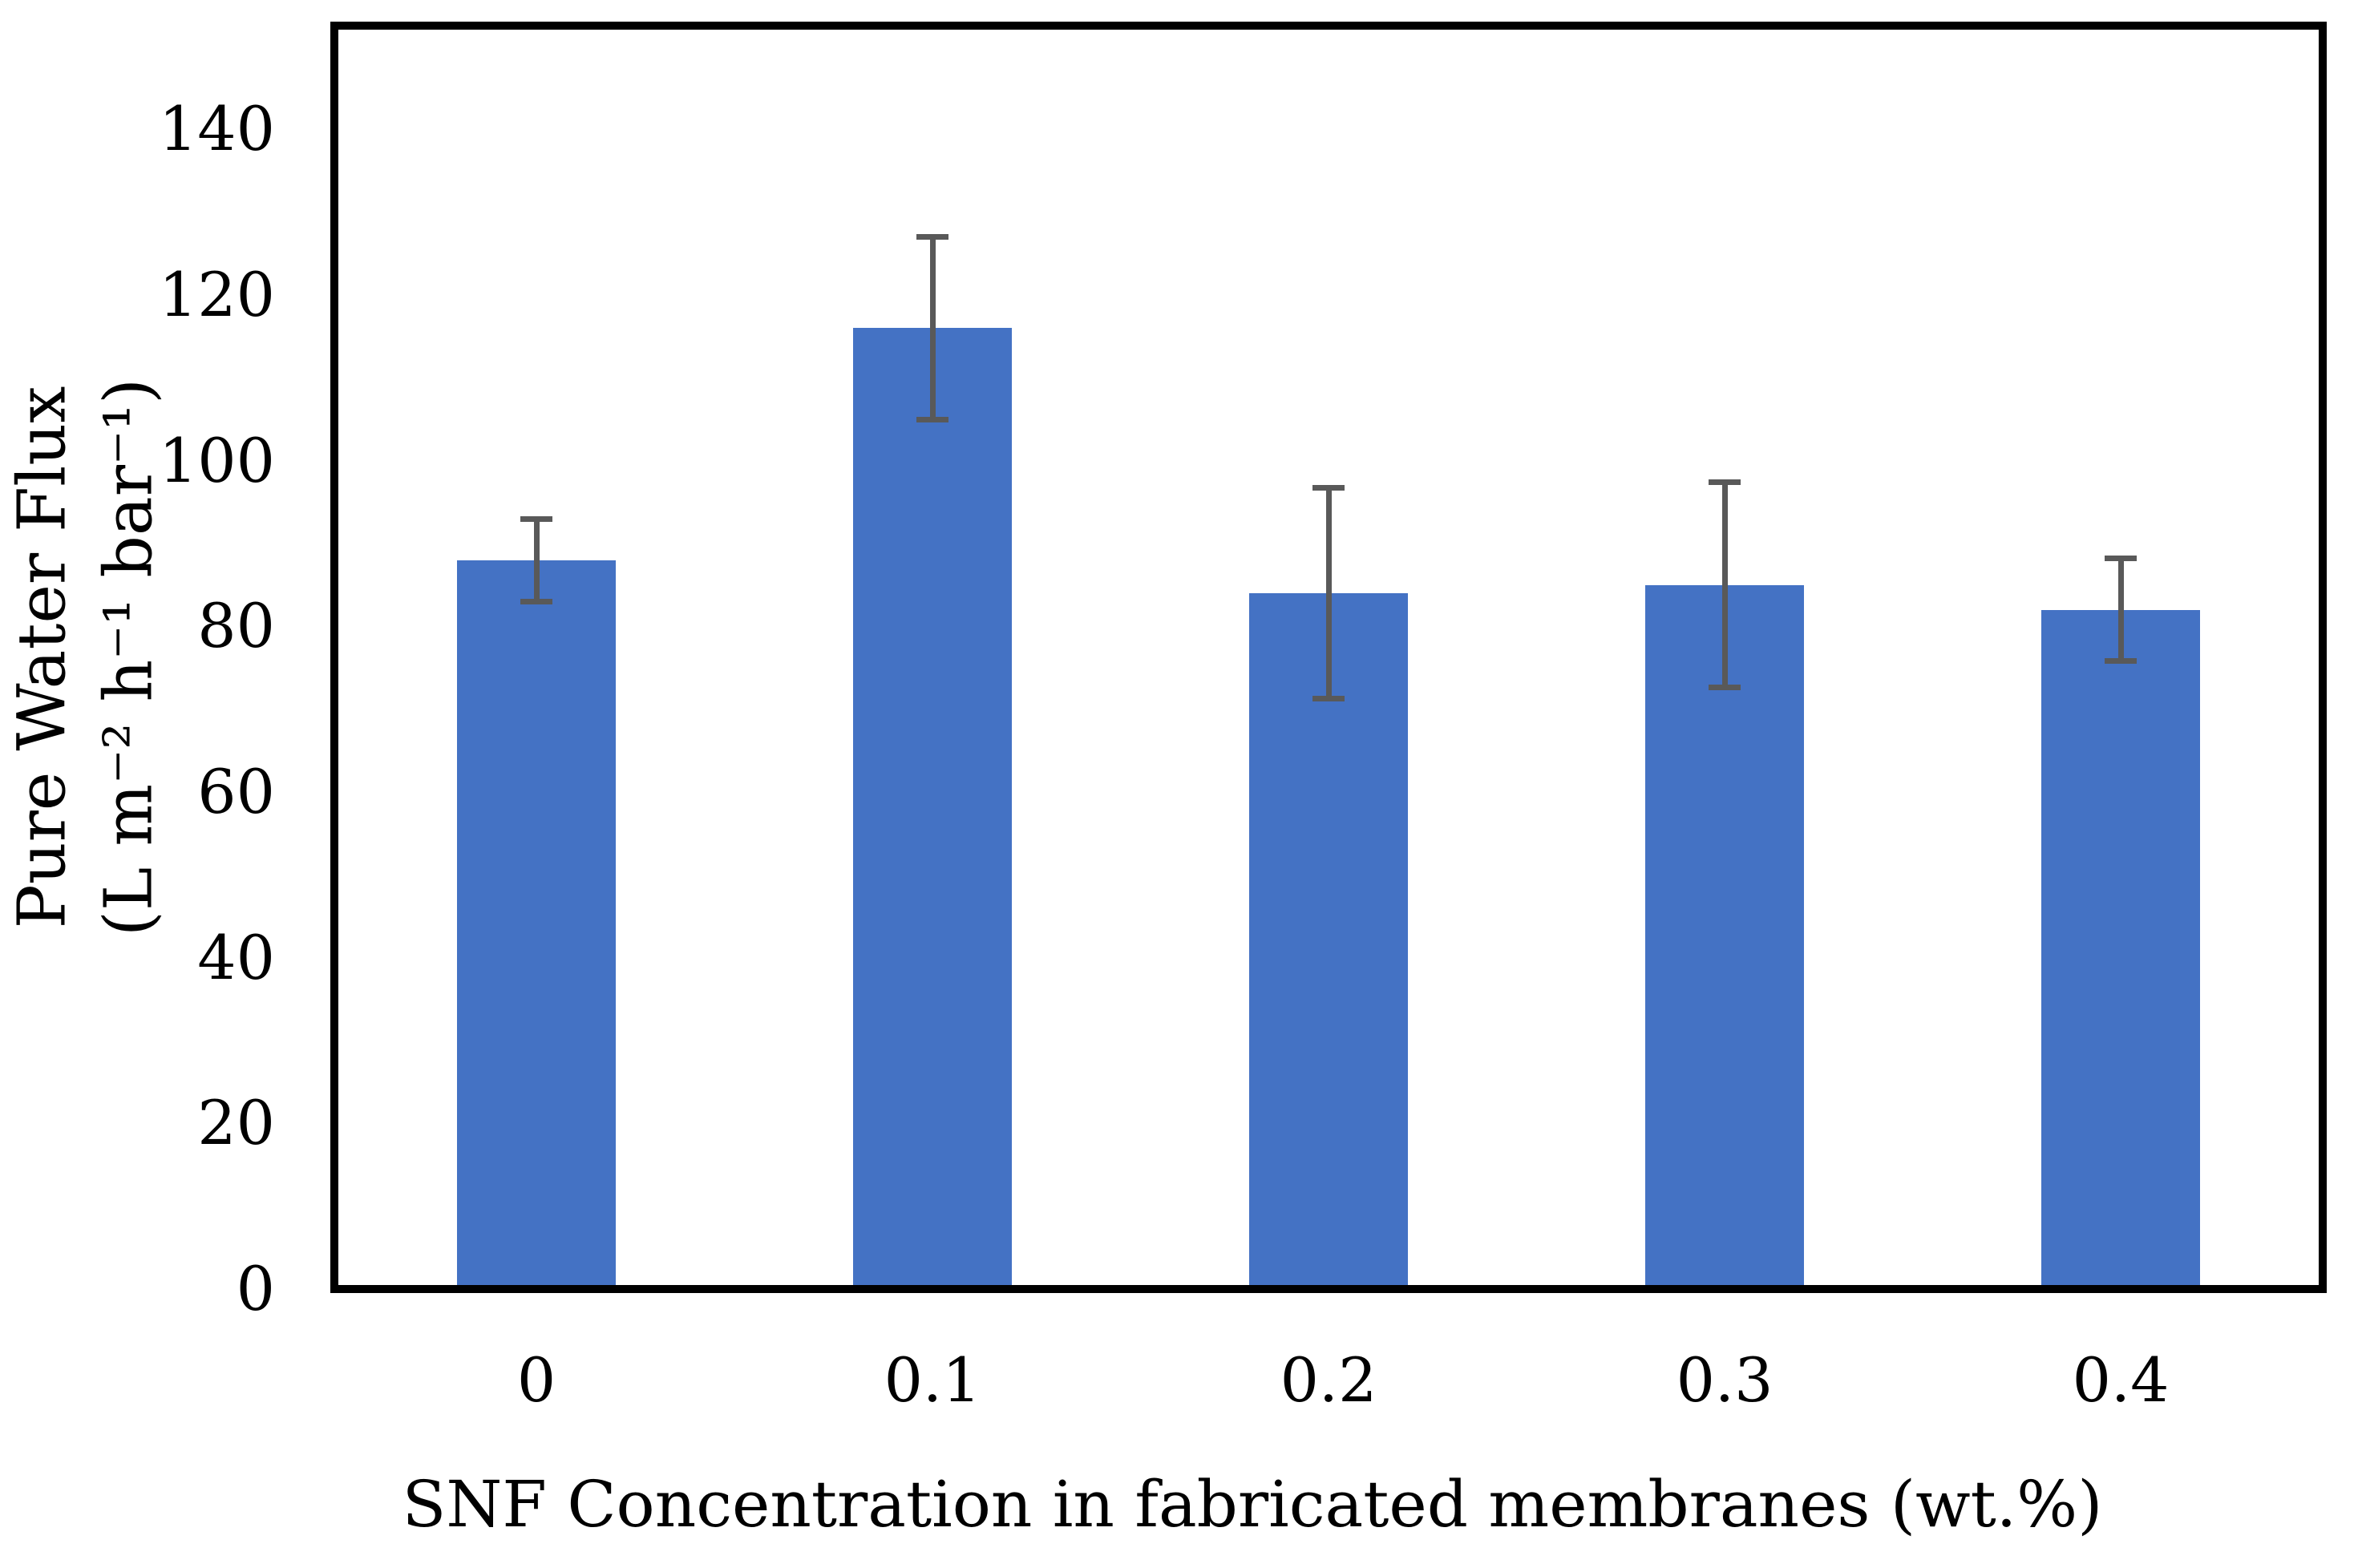 Image resolution: width=2362 pixels, height=1568 pixels. Describe the element at coordinates (236, 957) in the screenshot. I see `y-tick-label-40: 40` at that location.